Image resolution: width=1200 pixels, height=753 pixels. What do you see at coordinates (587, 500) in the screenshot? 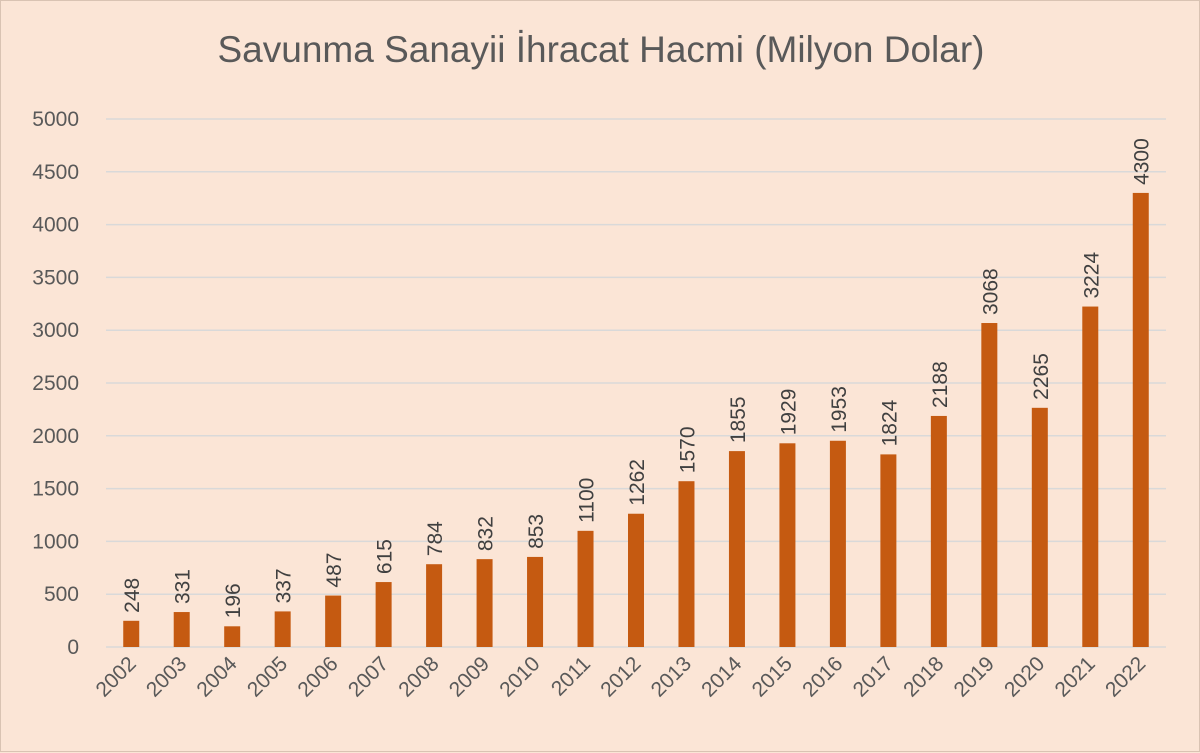
I see `data-label: 1100` at bounding box center [587, 500].